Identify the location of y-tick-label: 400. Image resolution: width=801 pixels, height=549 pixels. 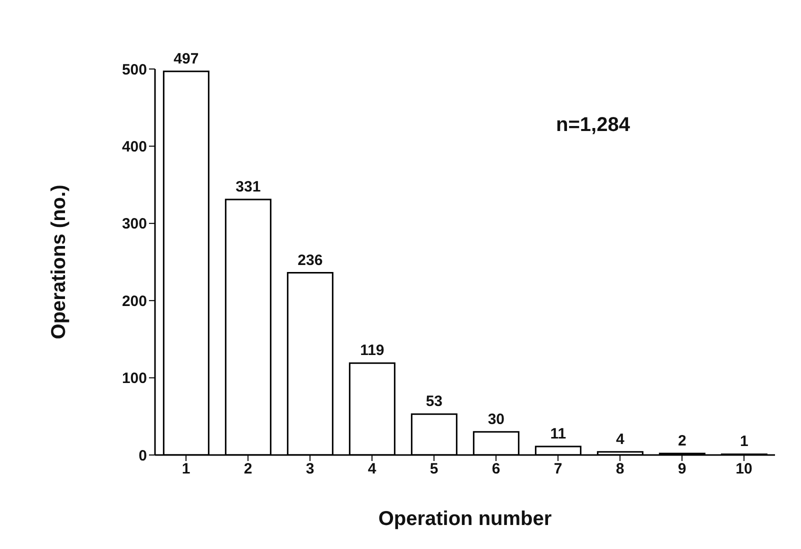
(134, 147).